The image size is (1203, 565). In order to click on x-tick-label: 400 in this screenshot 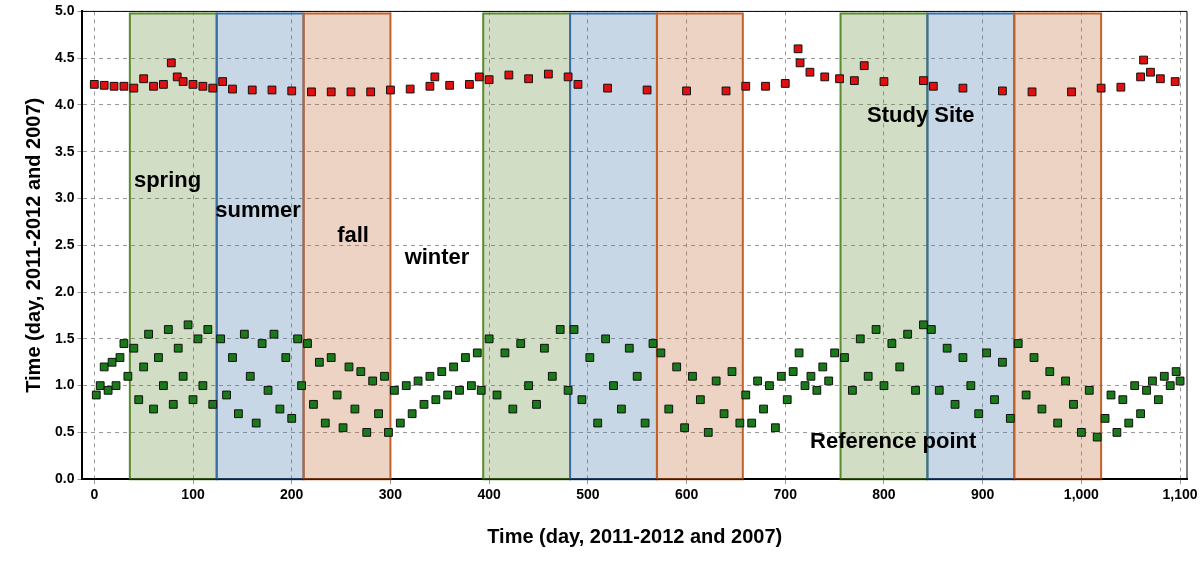, I will do `click(489, 494)`.